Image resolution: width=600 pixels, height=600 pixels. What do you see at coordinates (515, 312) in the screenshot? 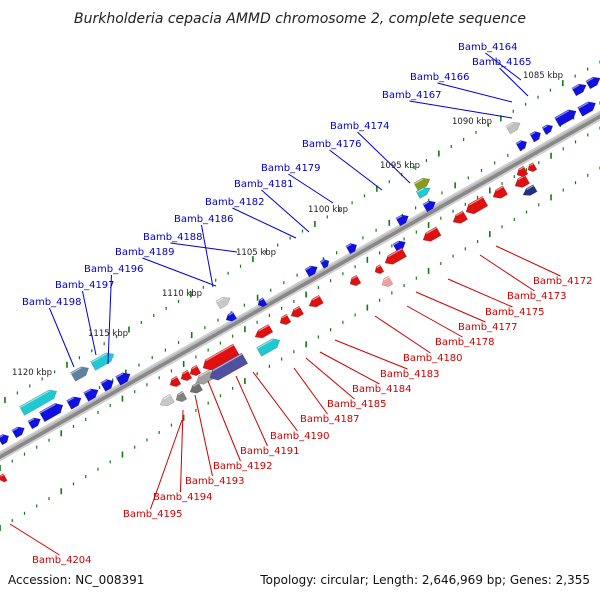
I see `gene-label: Bamb_4175` at bounding box center [515, 312].